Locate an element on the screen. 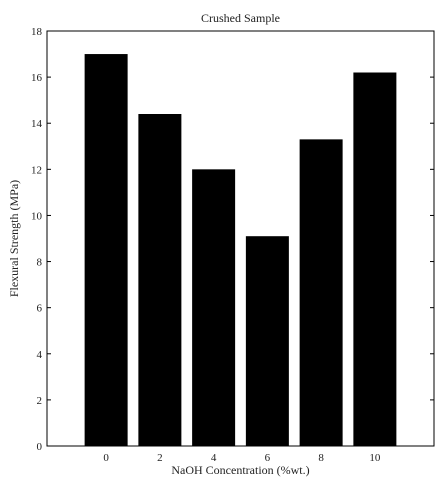  x-tick-label-2: 2 is located at coordinates (160, 458).